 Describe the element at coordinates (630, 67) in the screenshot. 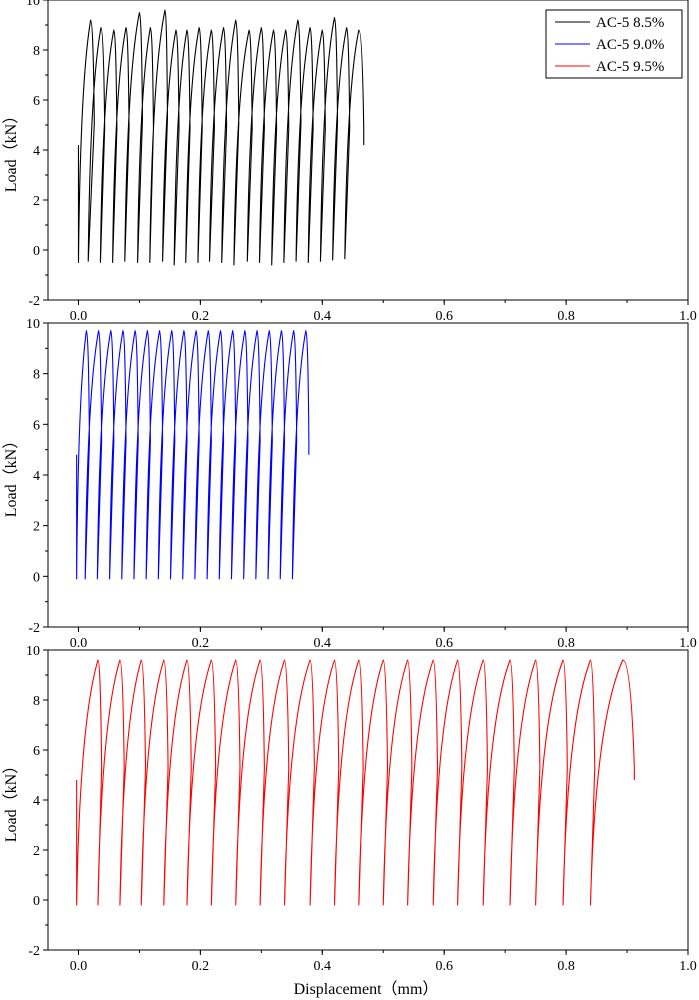

I see `legend-label-3: AC-5 9.5%` at that location.